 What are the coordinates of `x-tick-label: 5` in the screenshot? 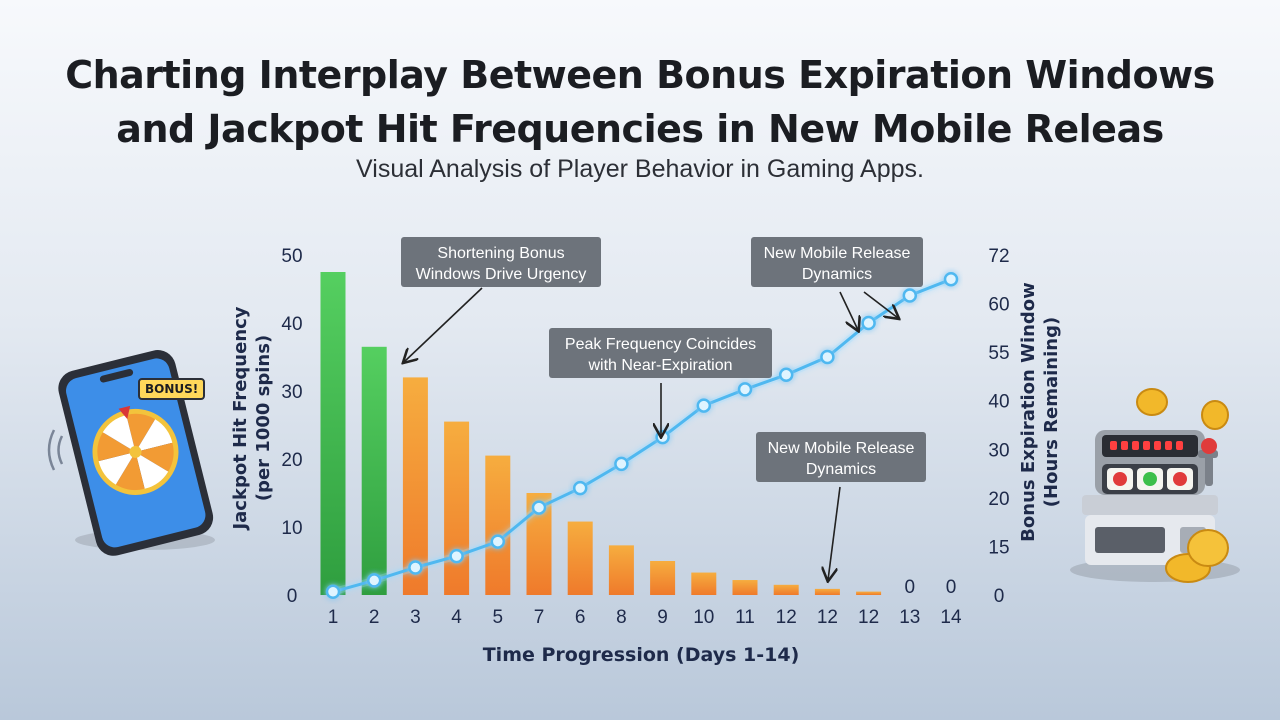 It's located at (498, 617).